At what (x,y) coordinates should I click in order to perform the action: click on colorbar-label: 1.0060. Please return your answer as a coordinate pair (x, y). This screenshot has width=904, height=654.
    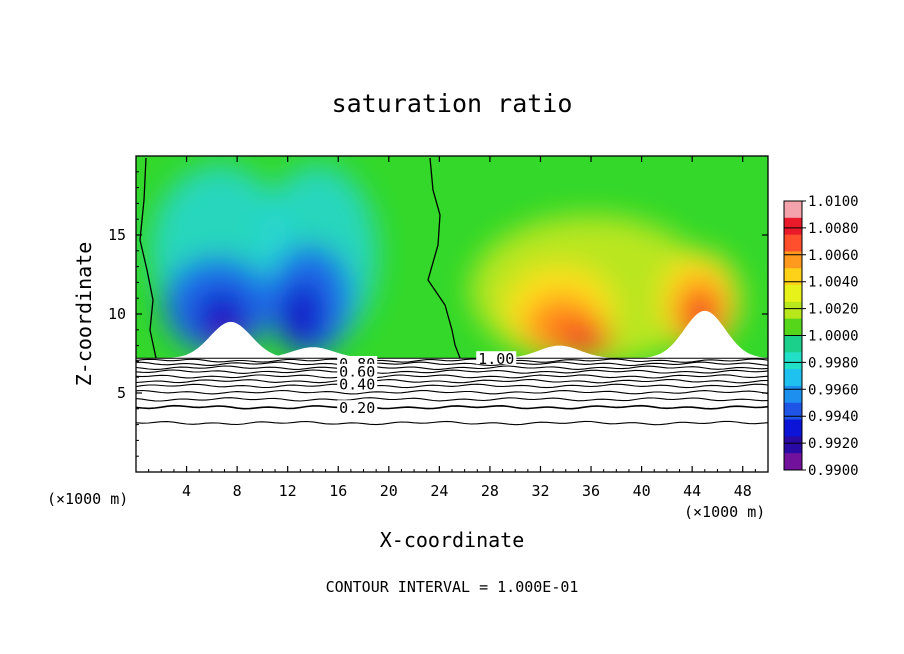
    Looking at the image, I should click on (833, 256).